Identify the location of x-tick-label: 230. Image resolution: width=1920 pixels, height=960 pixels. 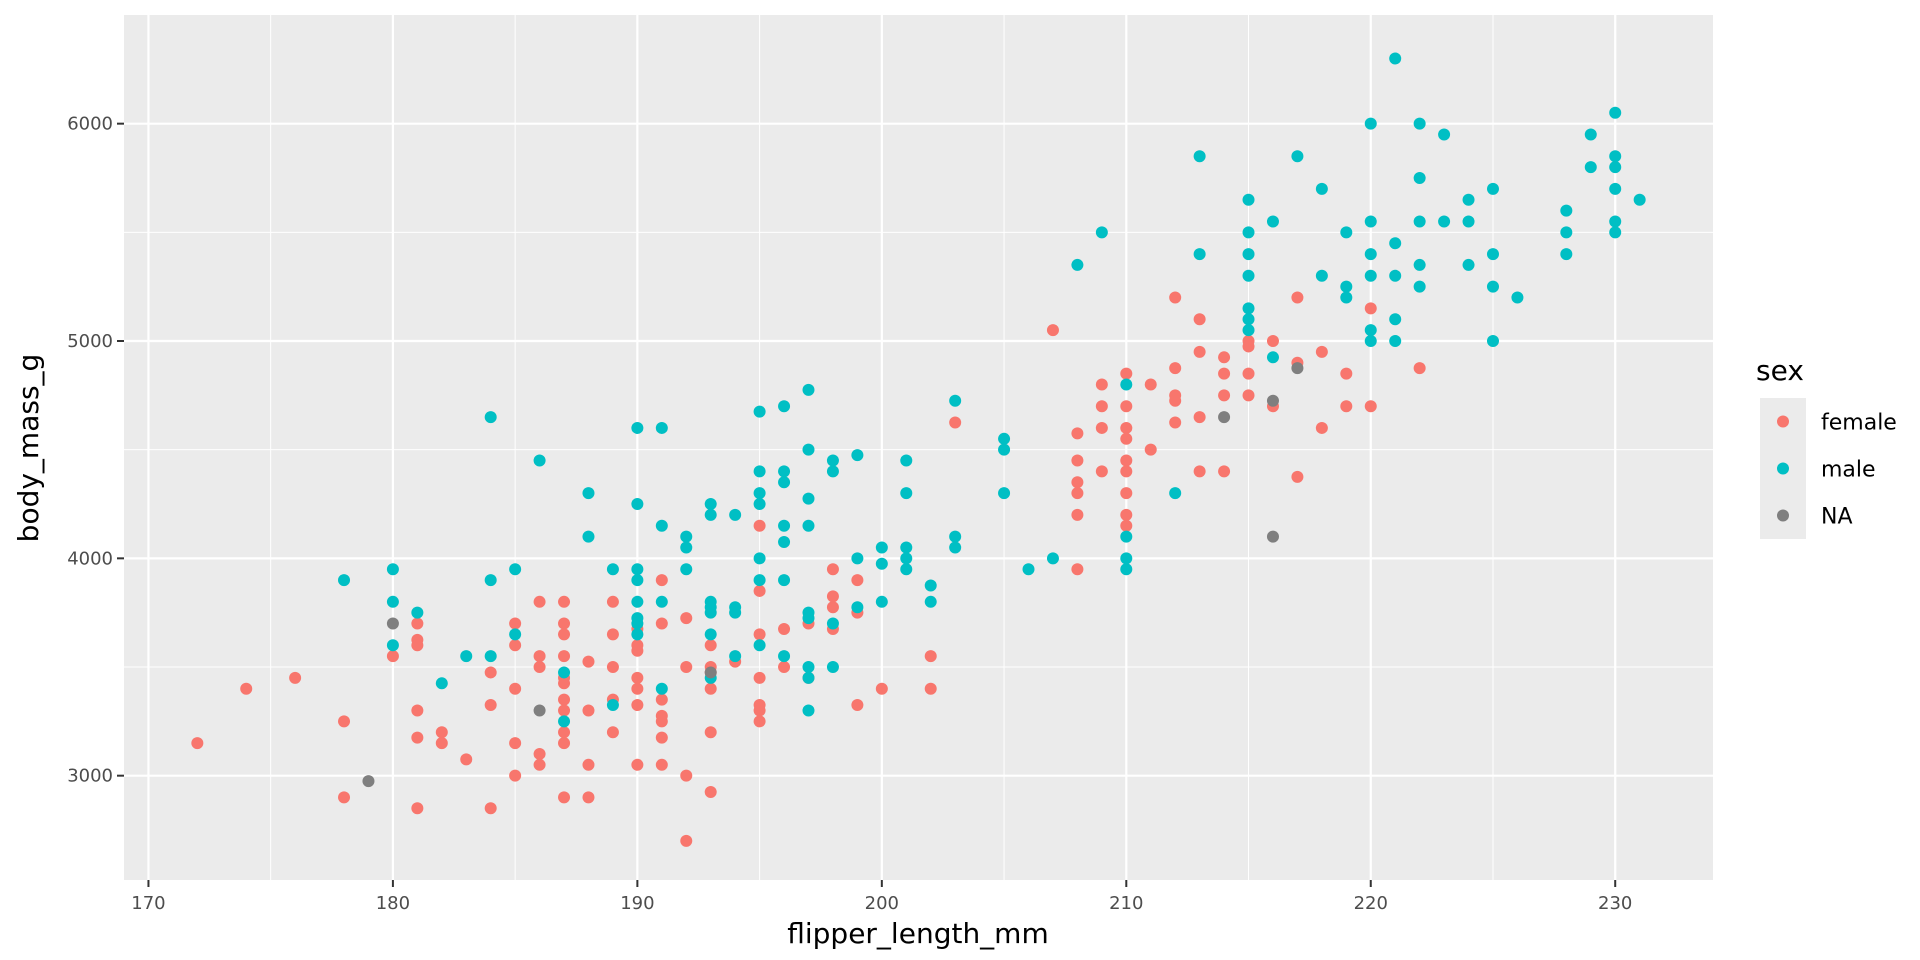
(1615, 903).